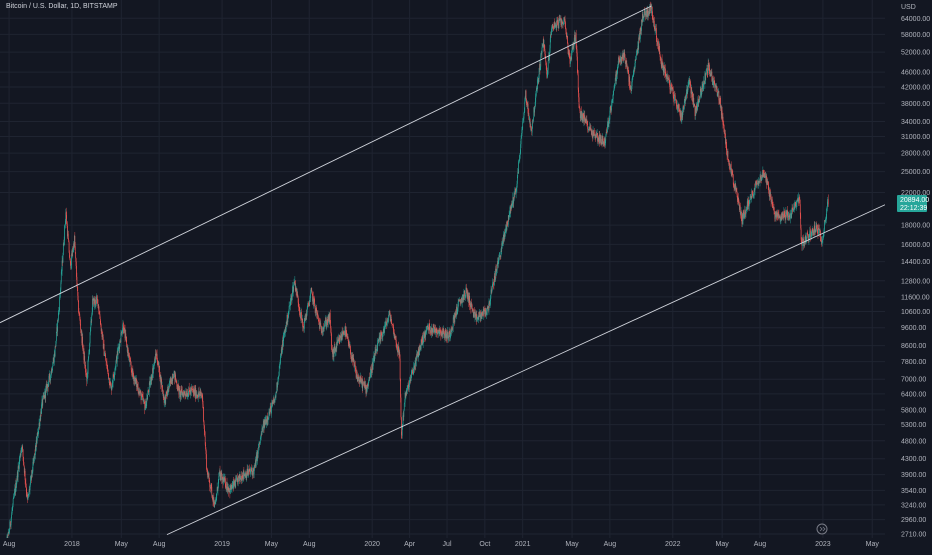 This screenshot has width=932, height=555. I want to click on scroll-to-realtime-button, so click(822, 529).